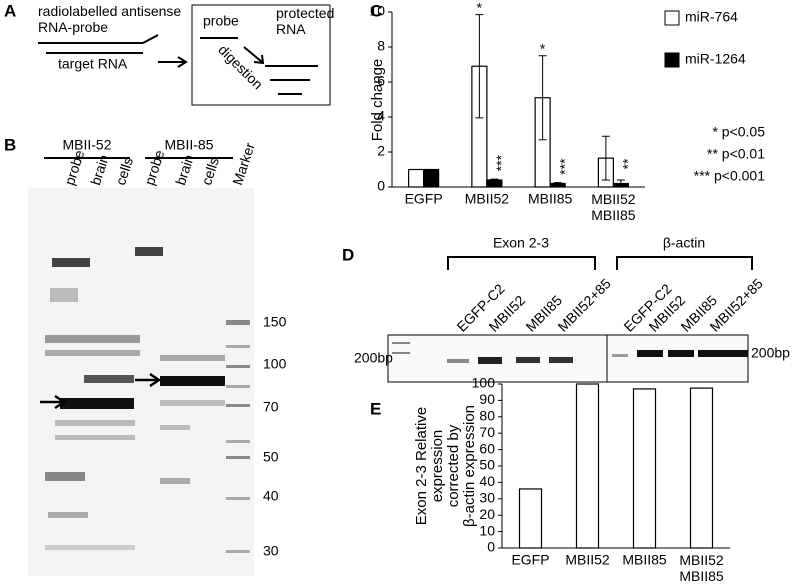  Describe the element at coordinates (487, 465) in the screenshot. I see `y-tick-label: 50` at that location.